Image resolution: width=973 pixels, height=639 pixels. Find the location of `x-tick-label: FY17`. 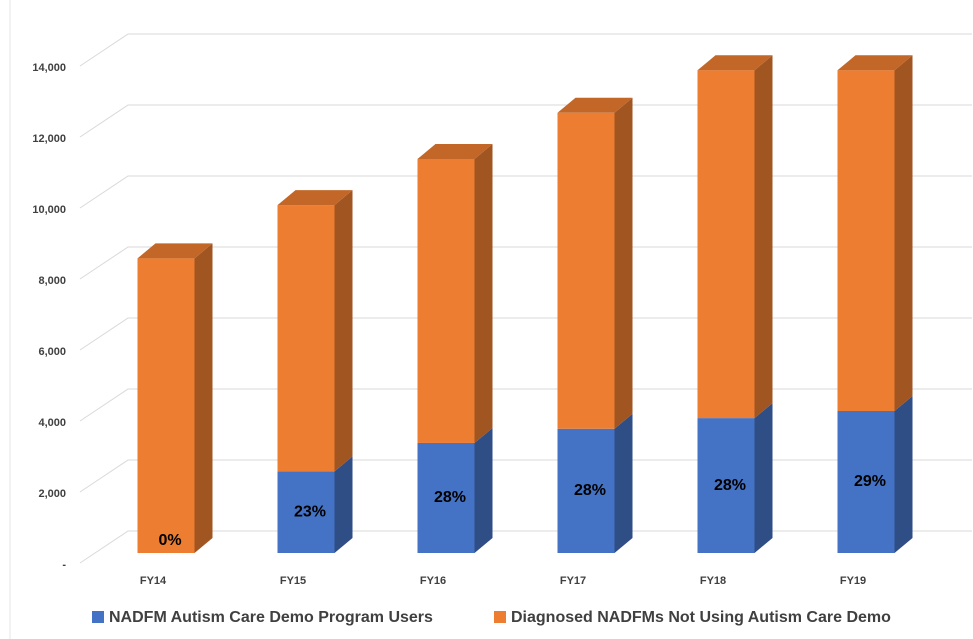

x-tick-label: FY17 is located at coordinates (573, 581).